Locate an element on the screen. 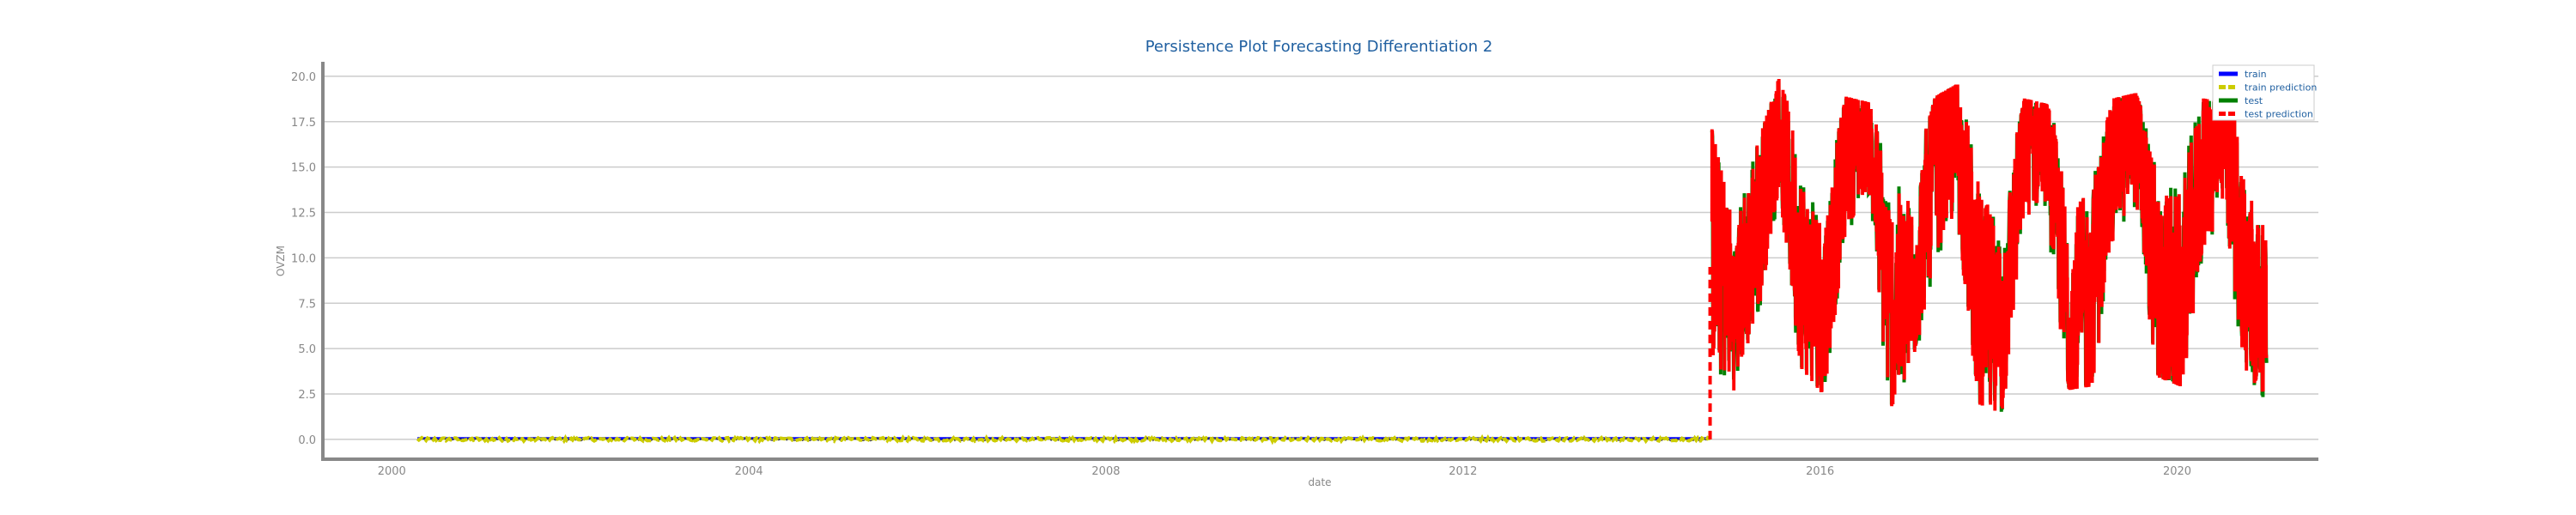  y-tick-label: 5.0 is located at coordinates (307, 349).